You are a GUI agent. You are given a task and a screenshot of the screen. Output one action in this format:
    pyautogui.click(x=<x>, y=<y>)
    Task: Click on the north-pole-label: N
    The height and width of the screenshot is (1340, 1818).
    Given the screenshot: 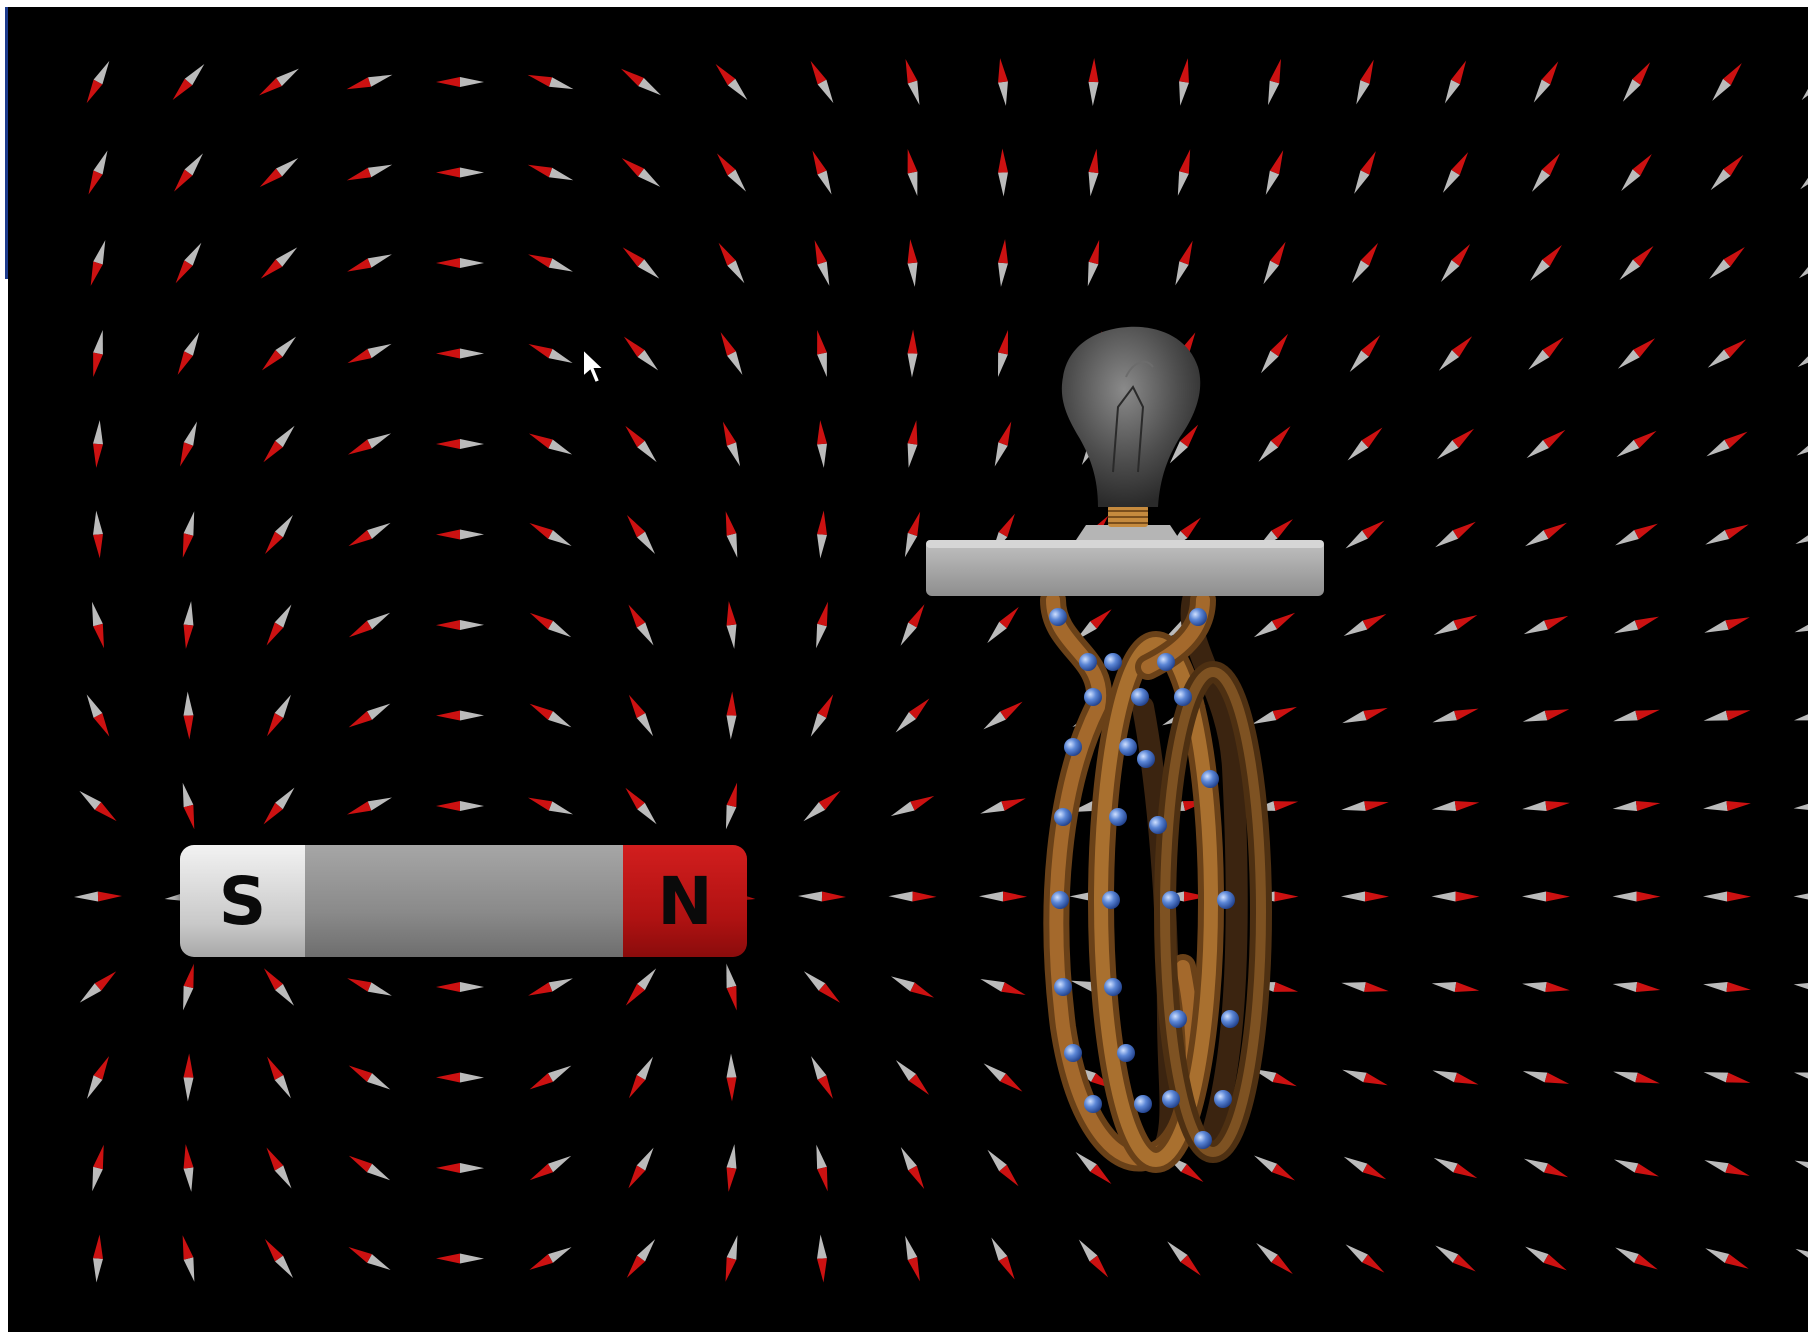 What is the action you would take?
    pyautogui.click(x=685, y=901)
    